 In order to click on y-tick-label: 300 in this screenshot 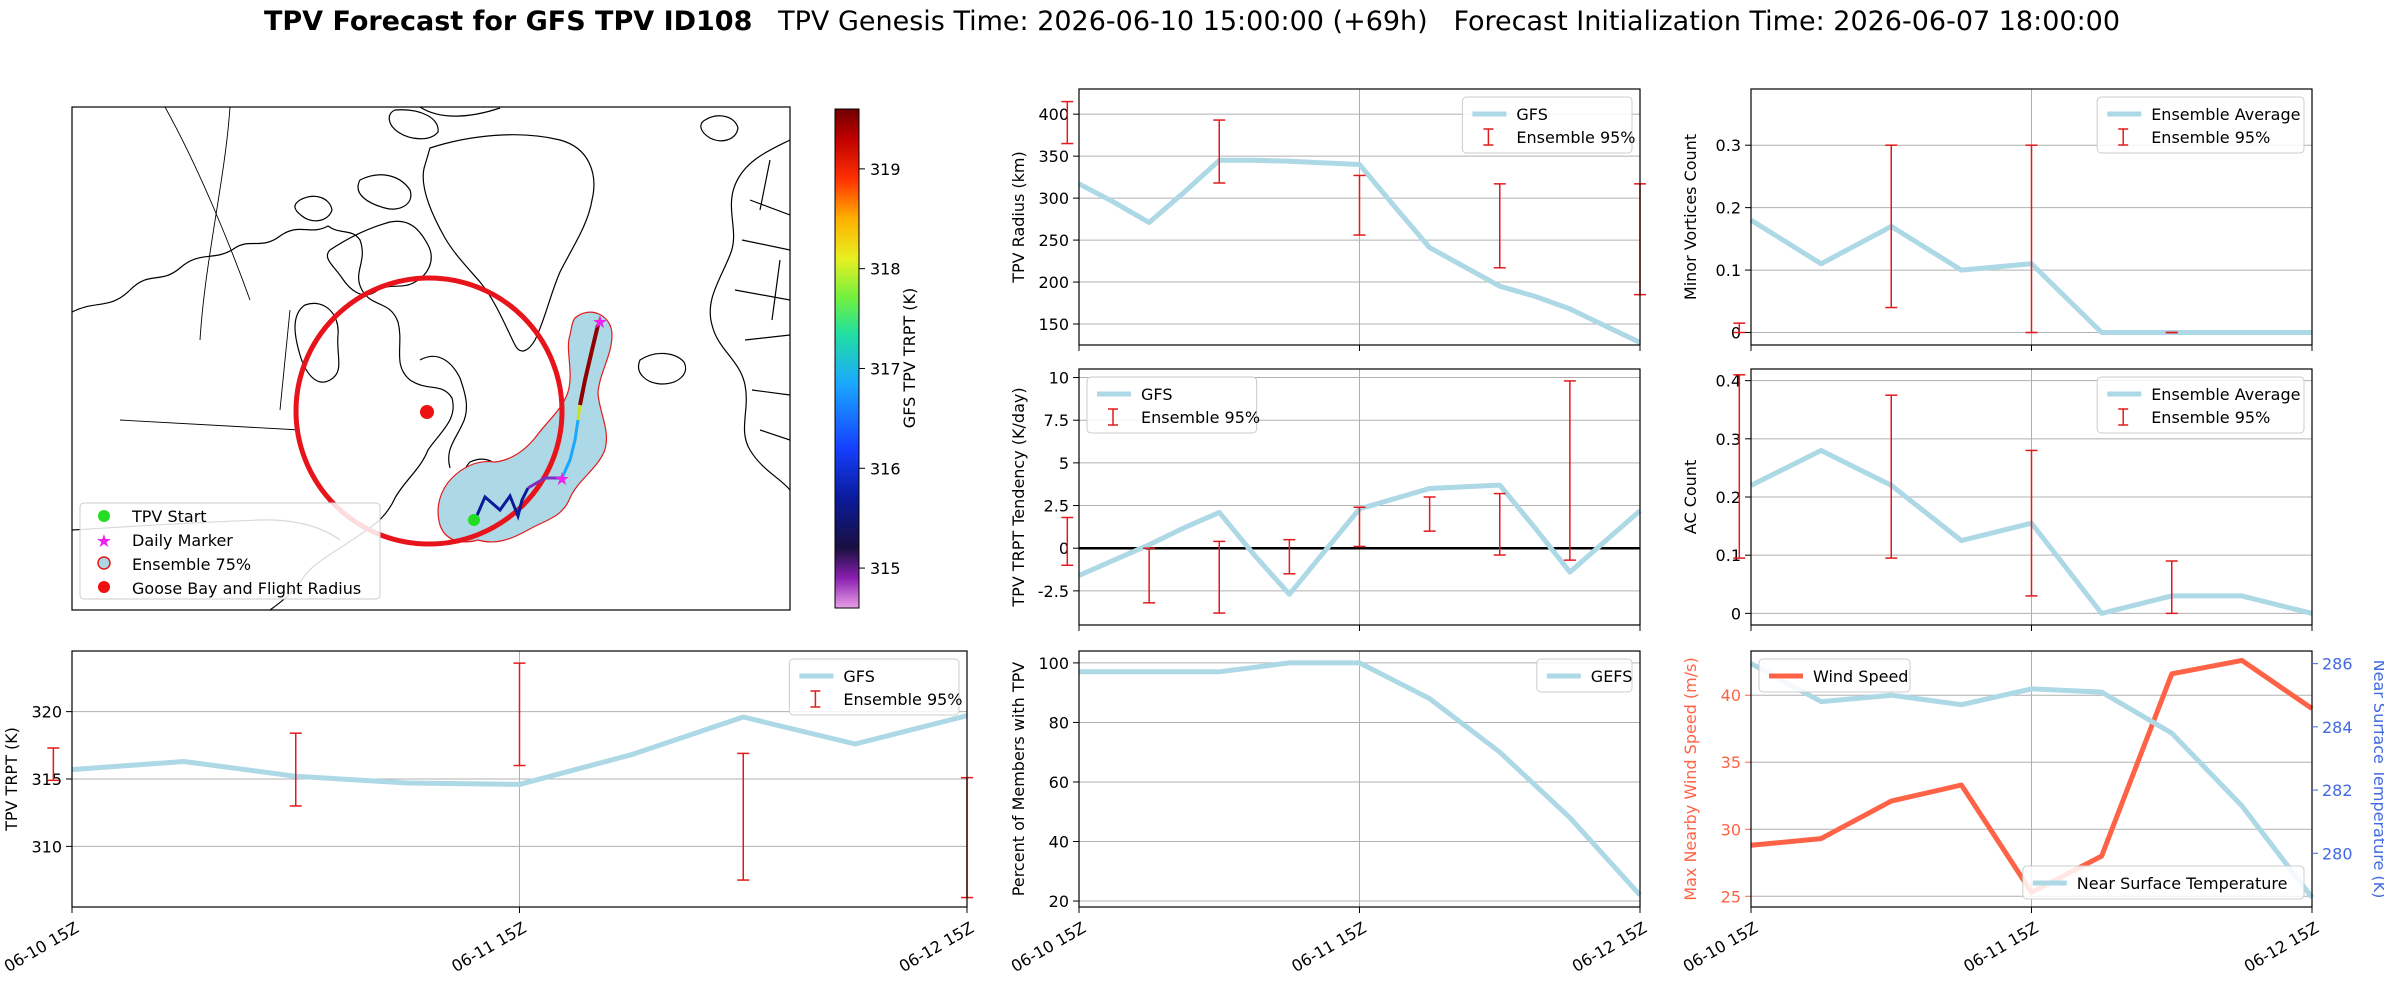, I will do `click(1053, 198)`.